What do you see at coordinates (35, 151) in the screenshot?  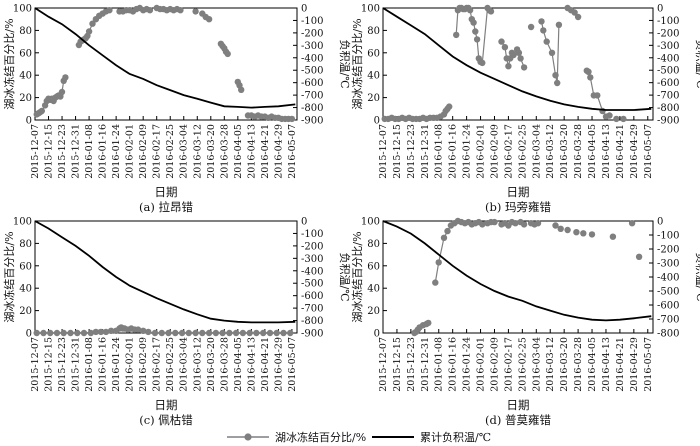 I see `x-tick-label: 2015-12-07` at bounding box center [35, 151].